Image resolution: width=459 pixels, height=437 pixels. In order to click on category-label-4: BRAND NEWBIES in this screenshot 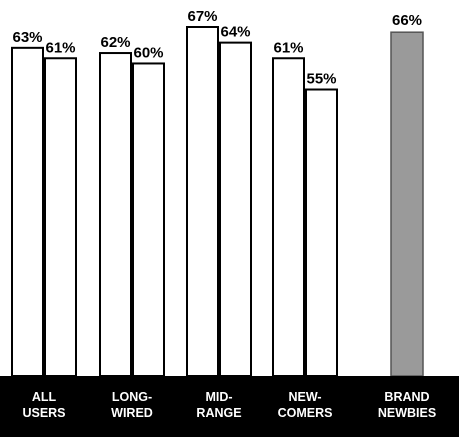, I will do `click(407, 405)`.